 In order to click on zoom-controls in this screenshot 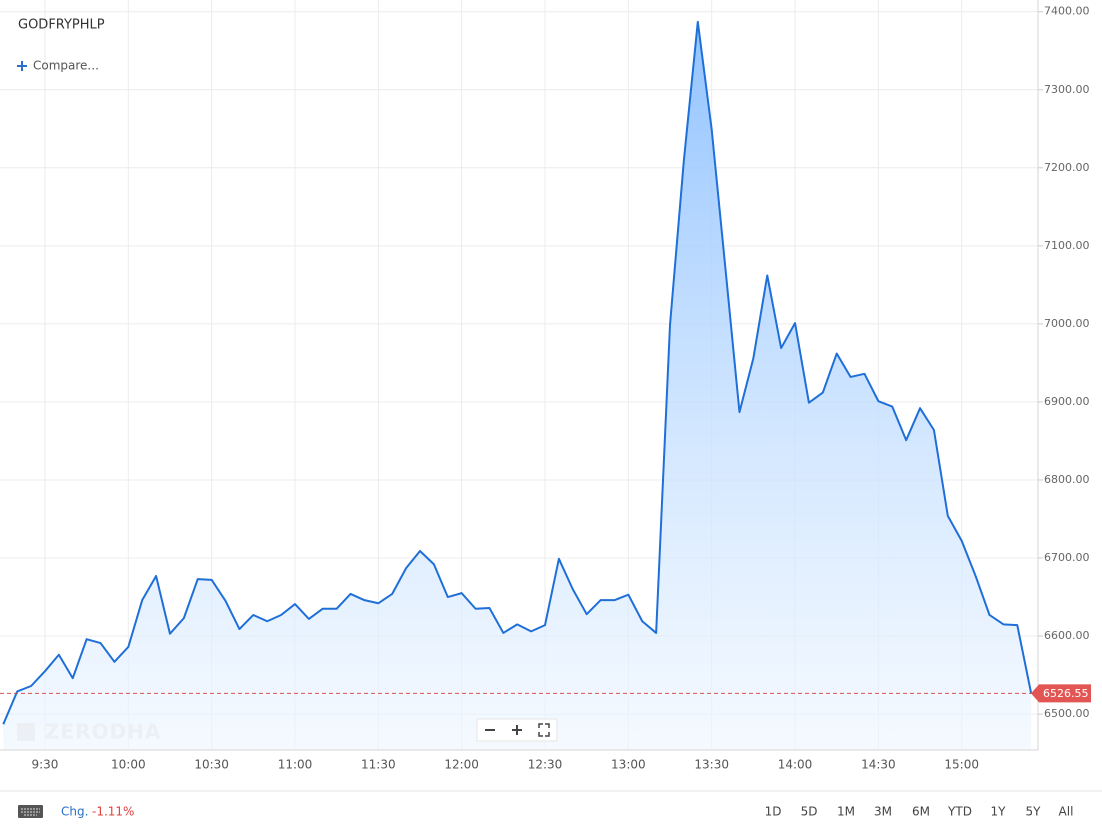, I will do `click(517, 730)`.